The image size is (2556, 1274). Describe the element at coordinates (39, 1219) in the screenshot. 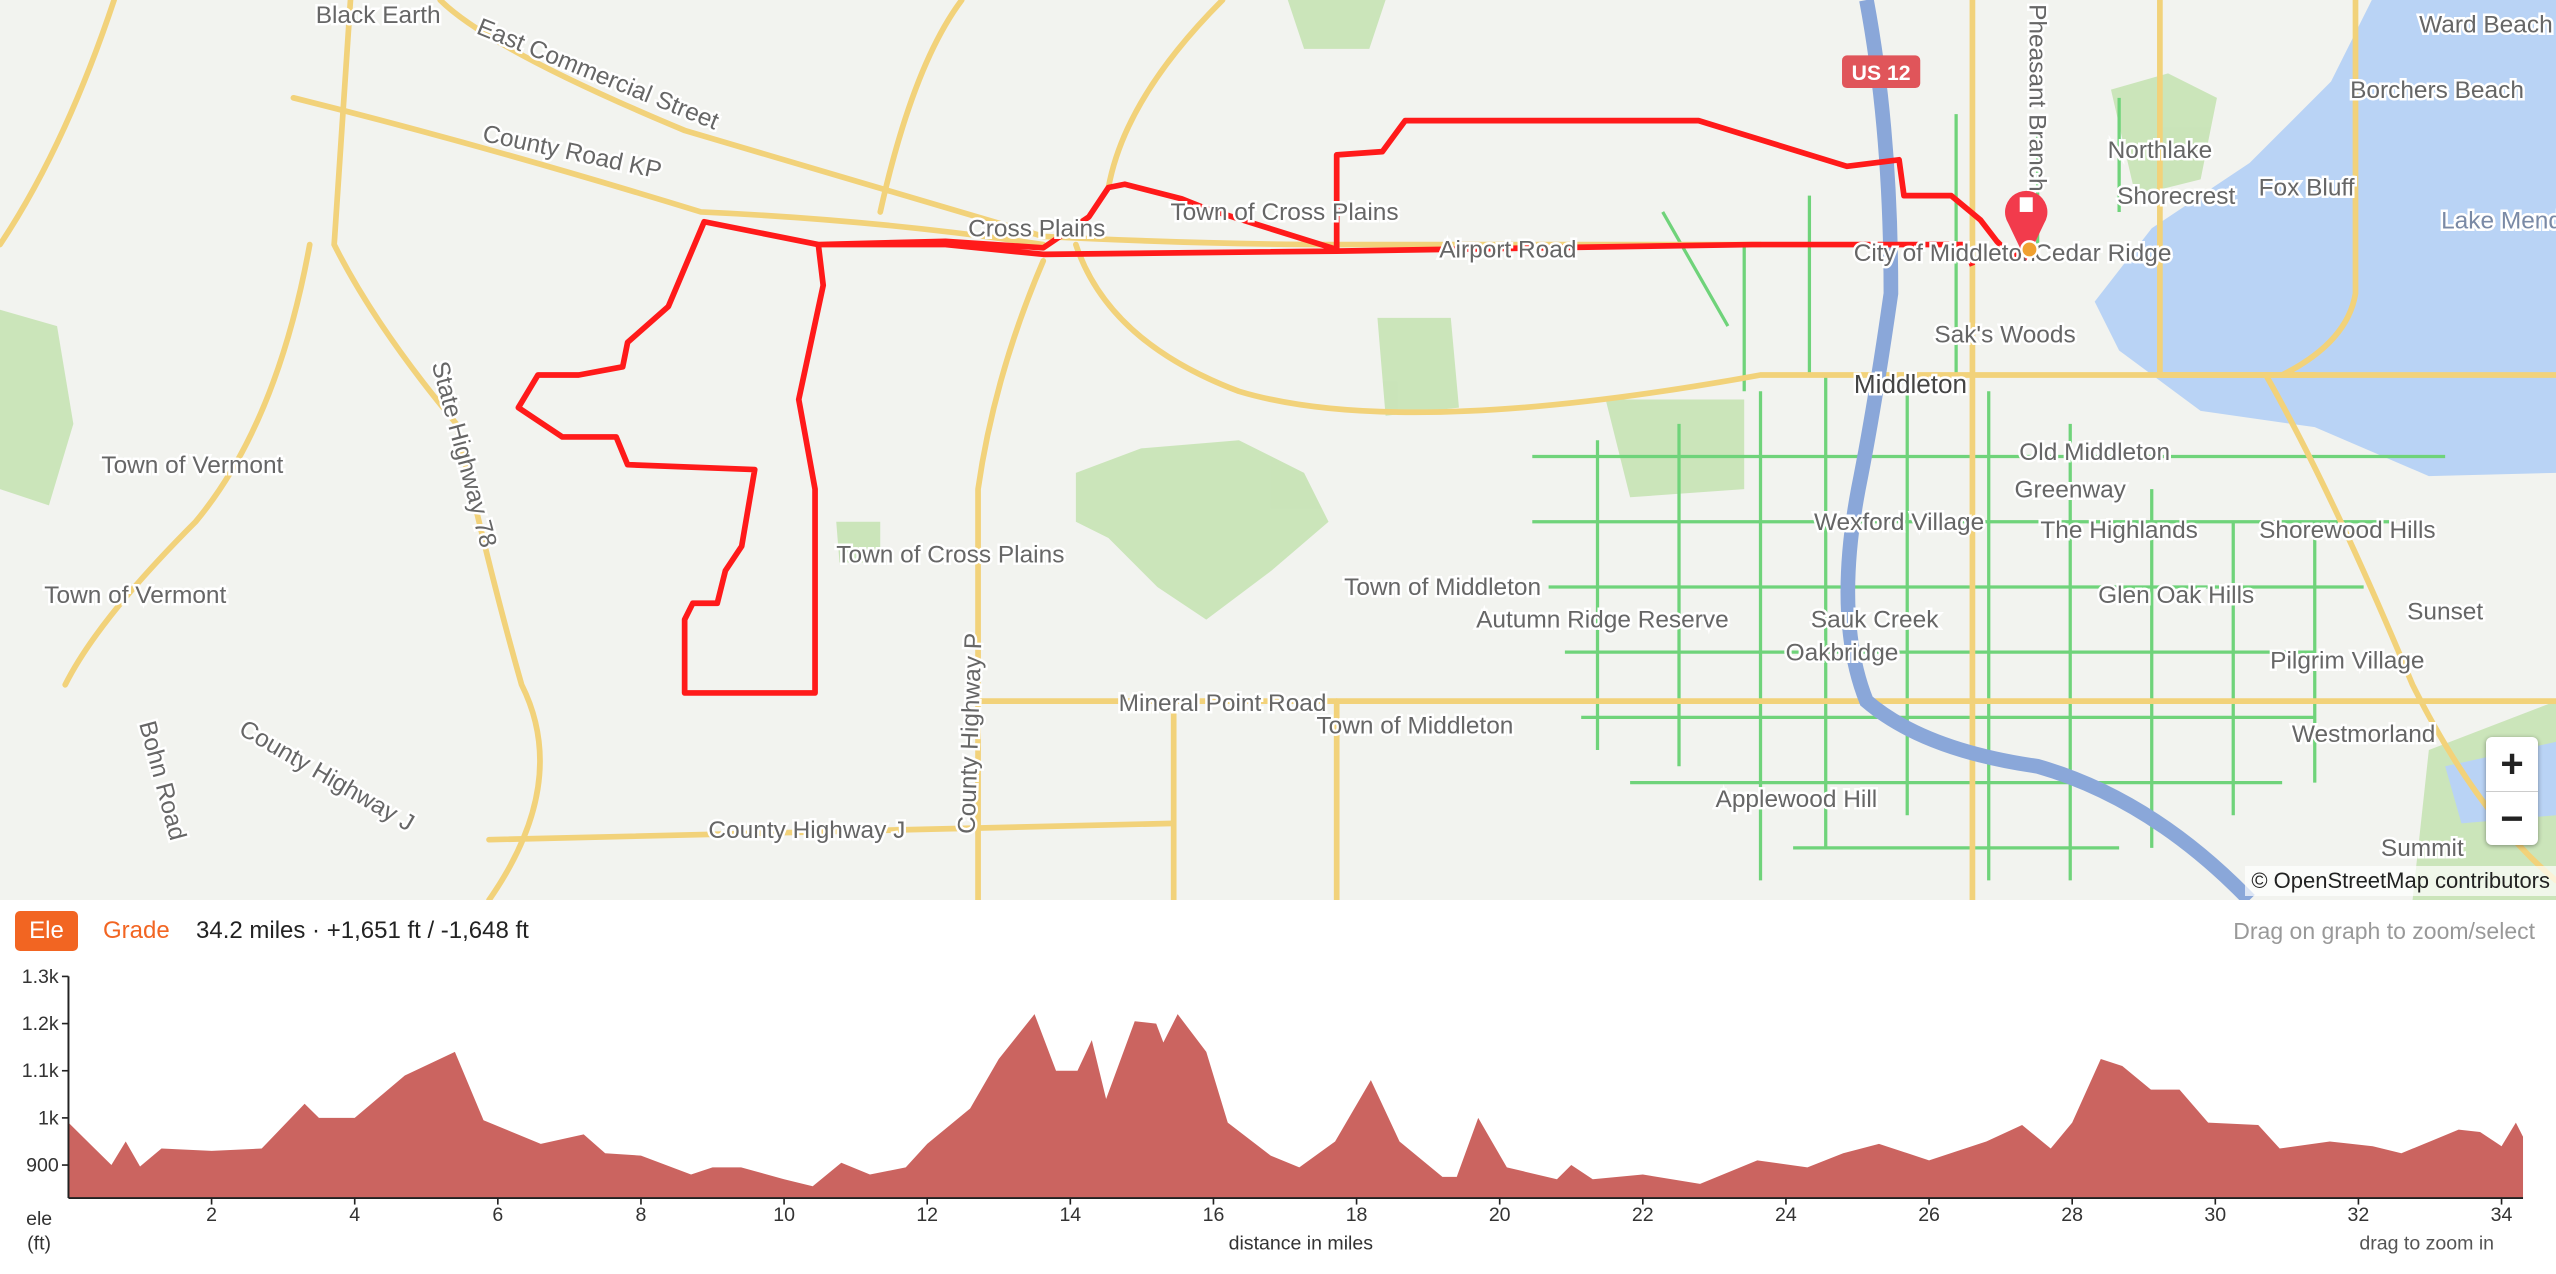

I see `y-axis-label: ele` at that location.